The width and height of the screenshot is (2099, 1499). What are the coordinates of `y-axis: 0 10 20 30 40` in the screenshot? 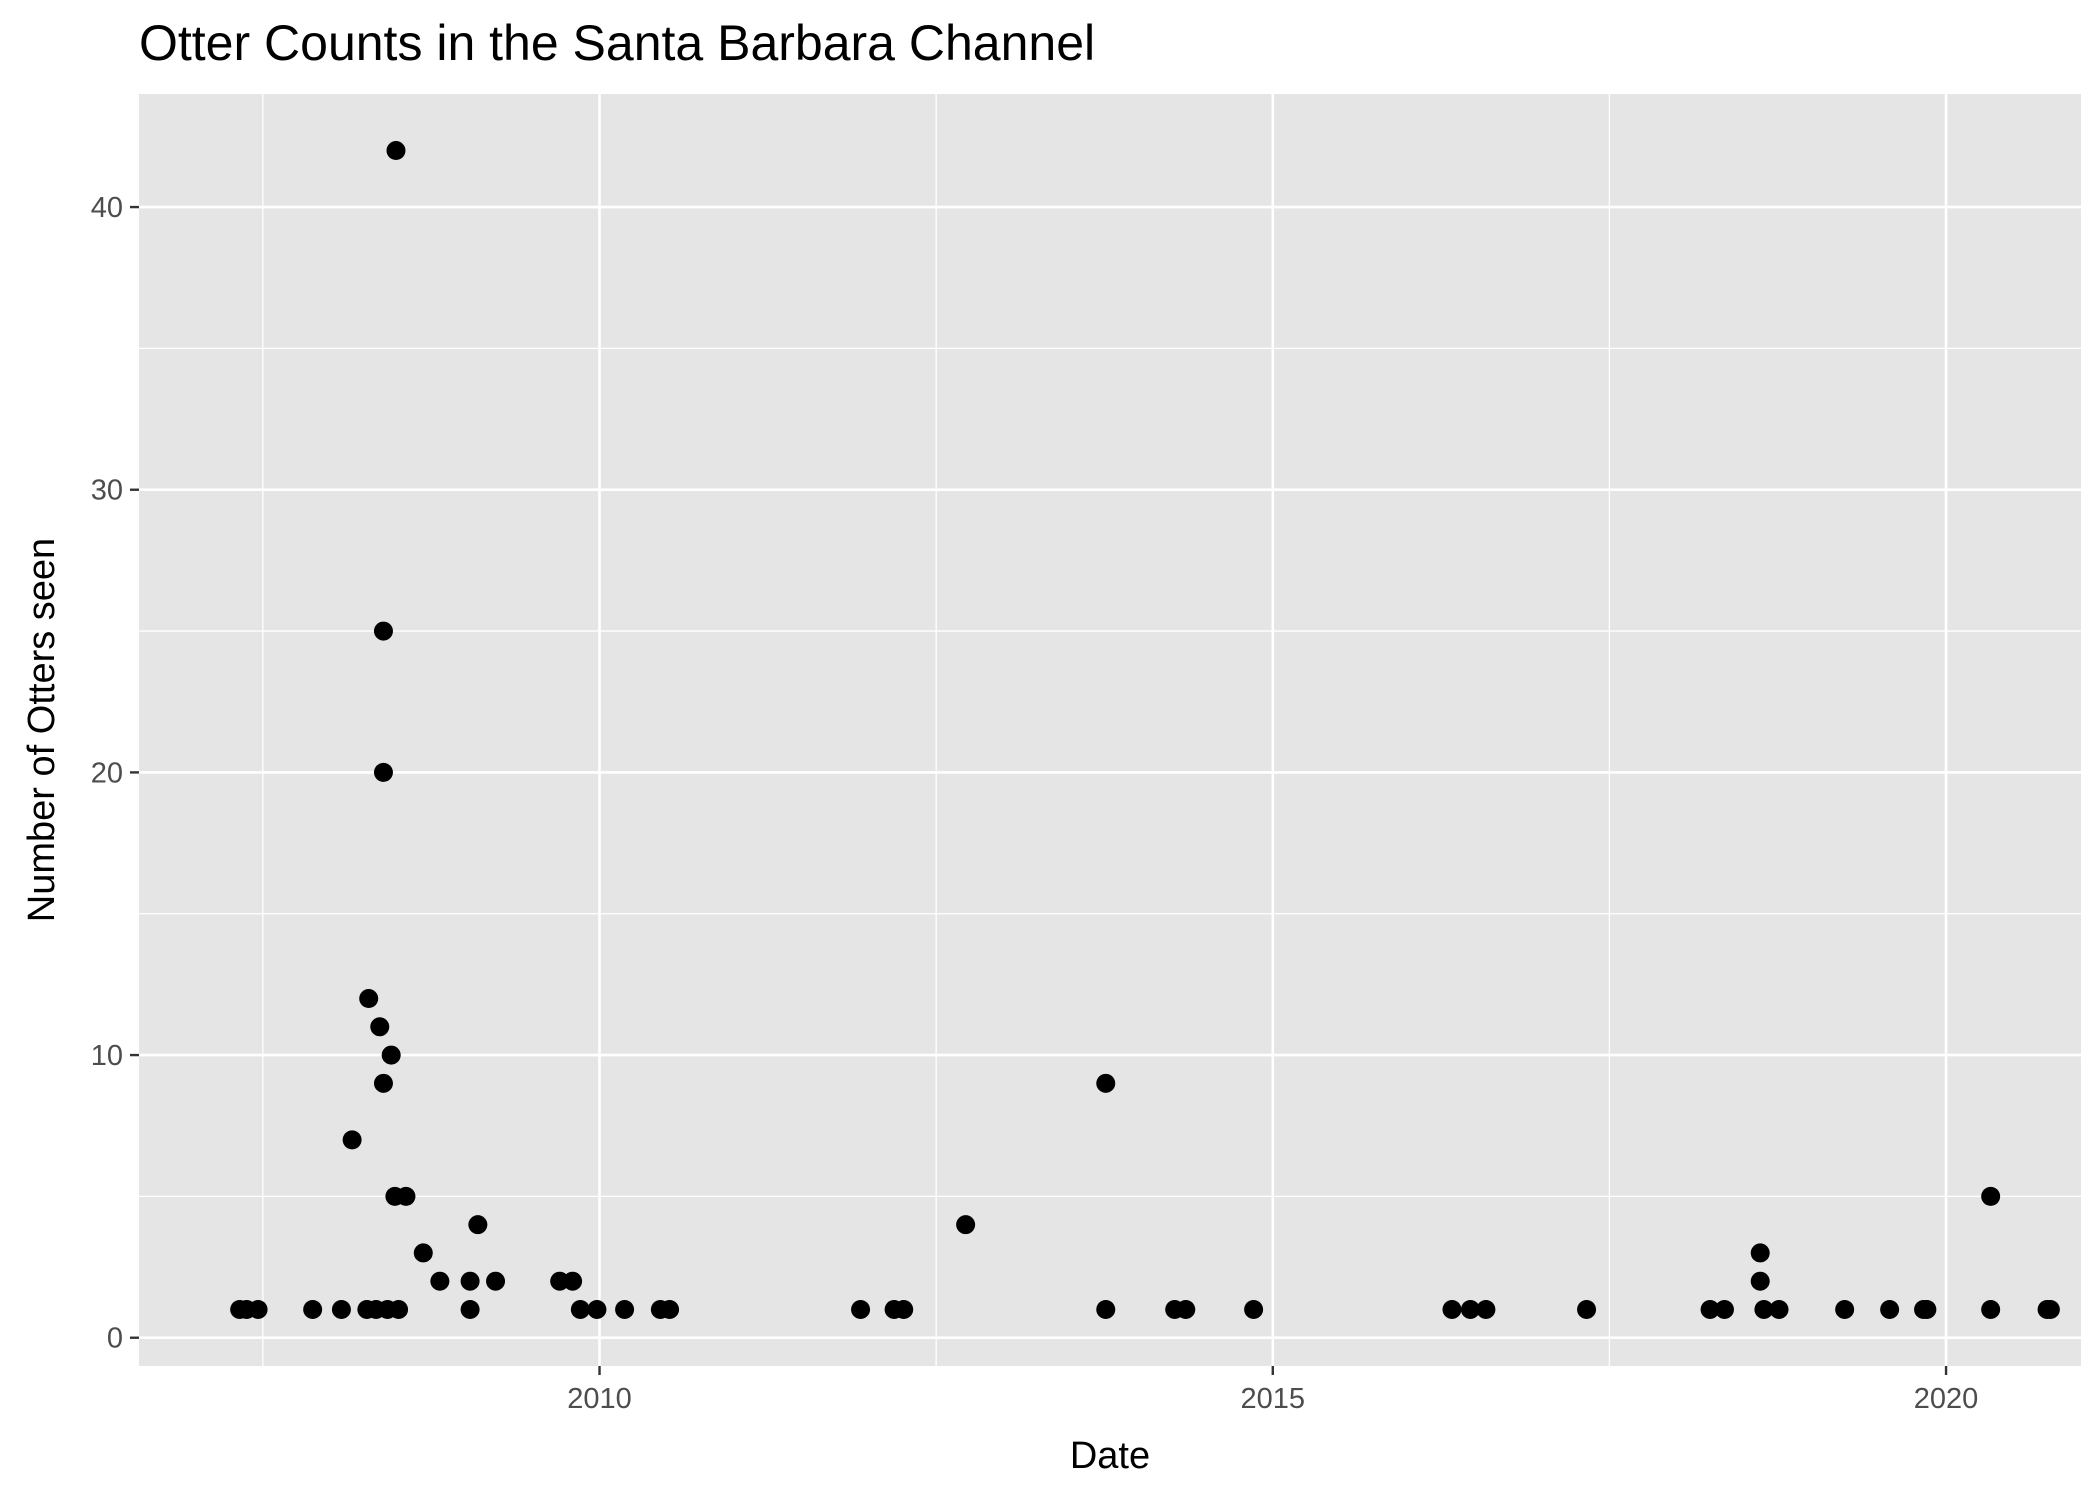 It's located at (115, 773).